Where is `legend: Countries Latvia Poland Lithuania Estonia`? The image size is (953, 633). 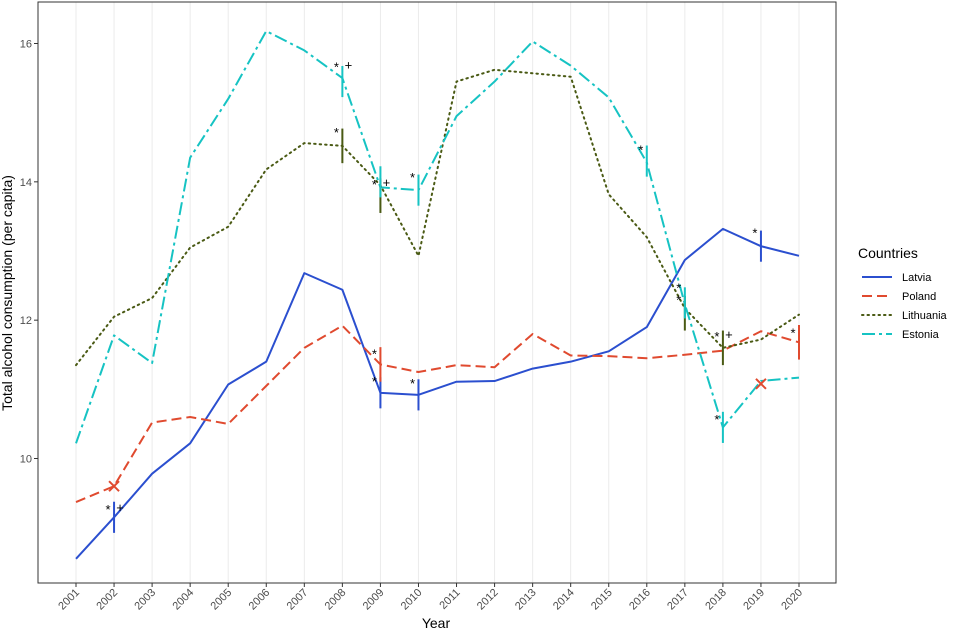 legend: Countries Latvia Poland Lithuania Estonia is located at coordinates (903, 293).